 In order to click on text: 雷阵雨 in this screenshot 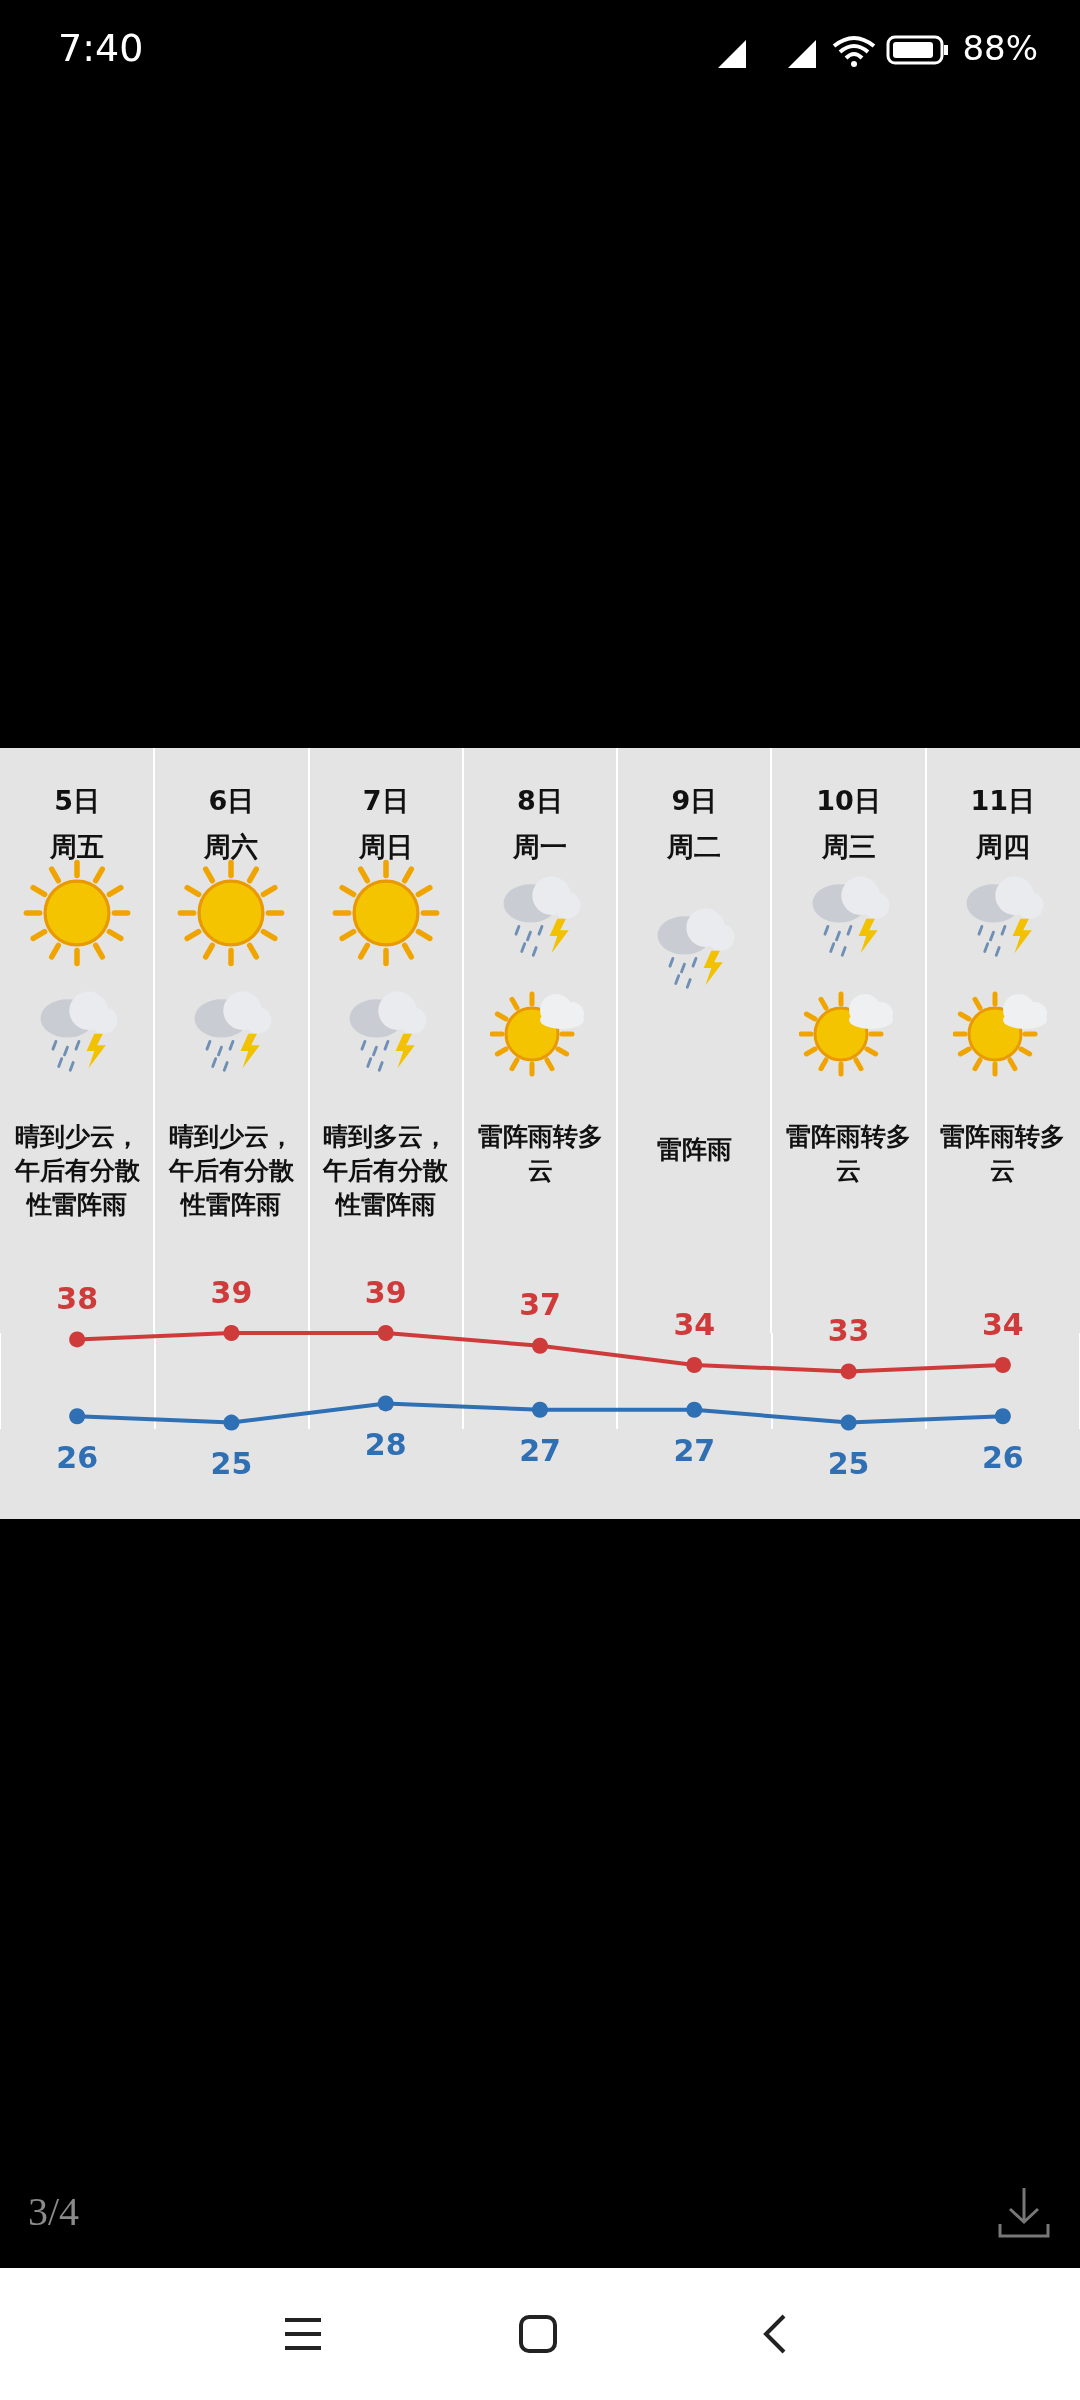, I will do `click(694, 1150)`.